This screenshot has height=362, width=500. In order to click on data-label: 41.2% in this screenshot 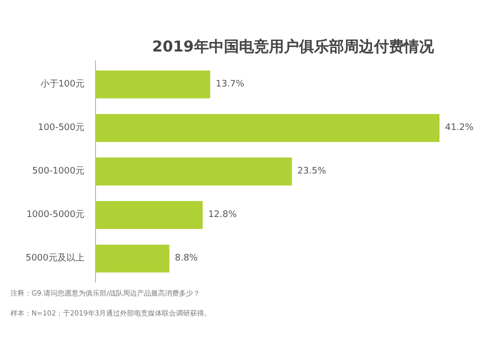, I will do `click(459, 127)`.